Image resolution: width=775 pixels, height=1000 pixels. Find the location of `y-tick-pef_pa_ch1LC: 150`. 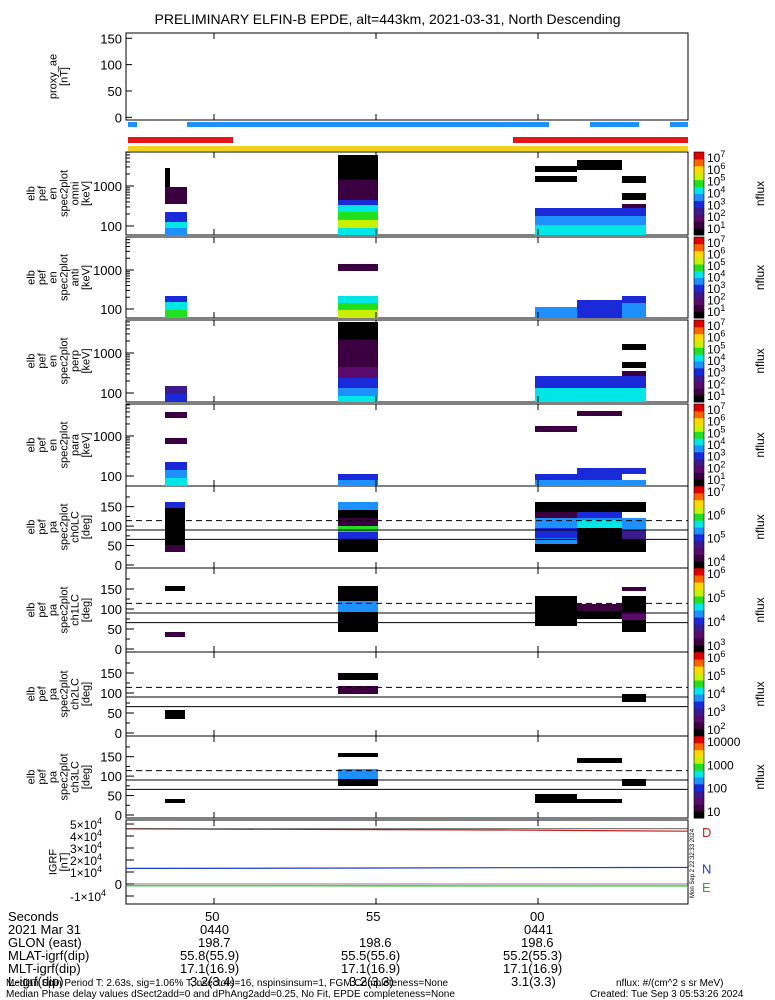

y-tick-pef_pa_ch1LC: 150 is located at coordinates (111, 589).